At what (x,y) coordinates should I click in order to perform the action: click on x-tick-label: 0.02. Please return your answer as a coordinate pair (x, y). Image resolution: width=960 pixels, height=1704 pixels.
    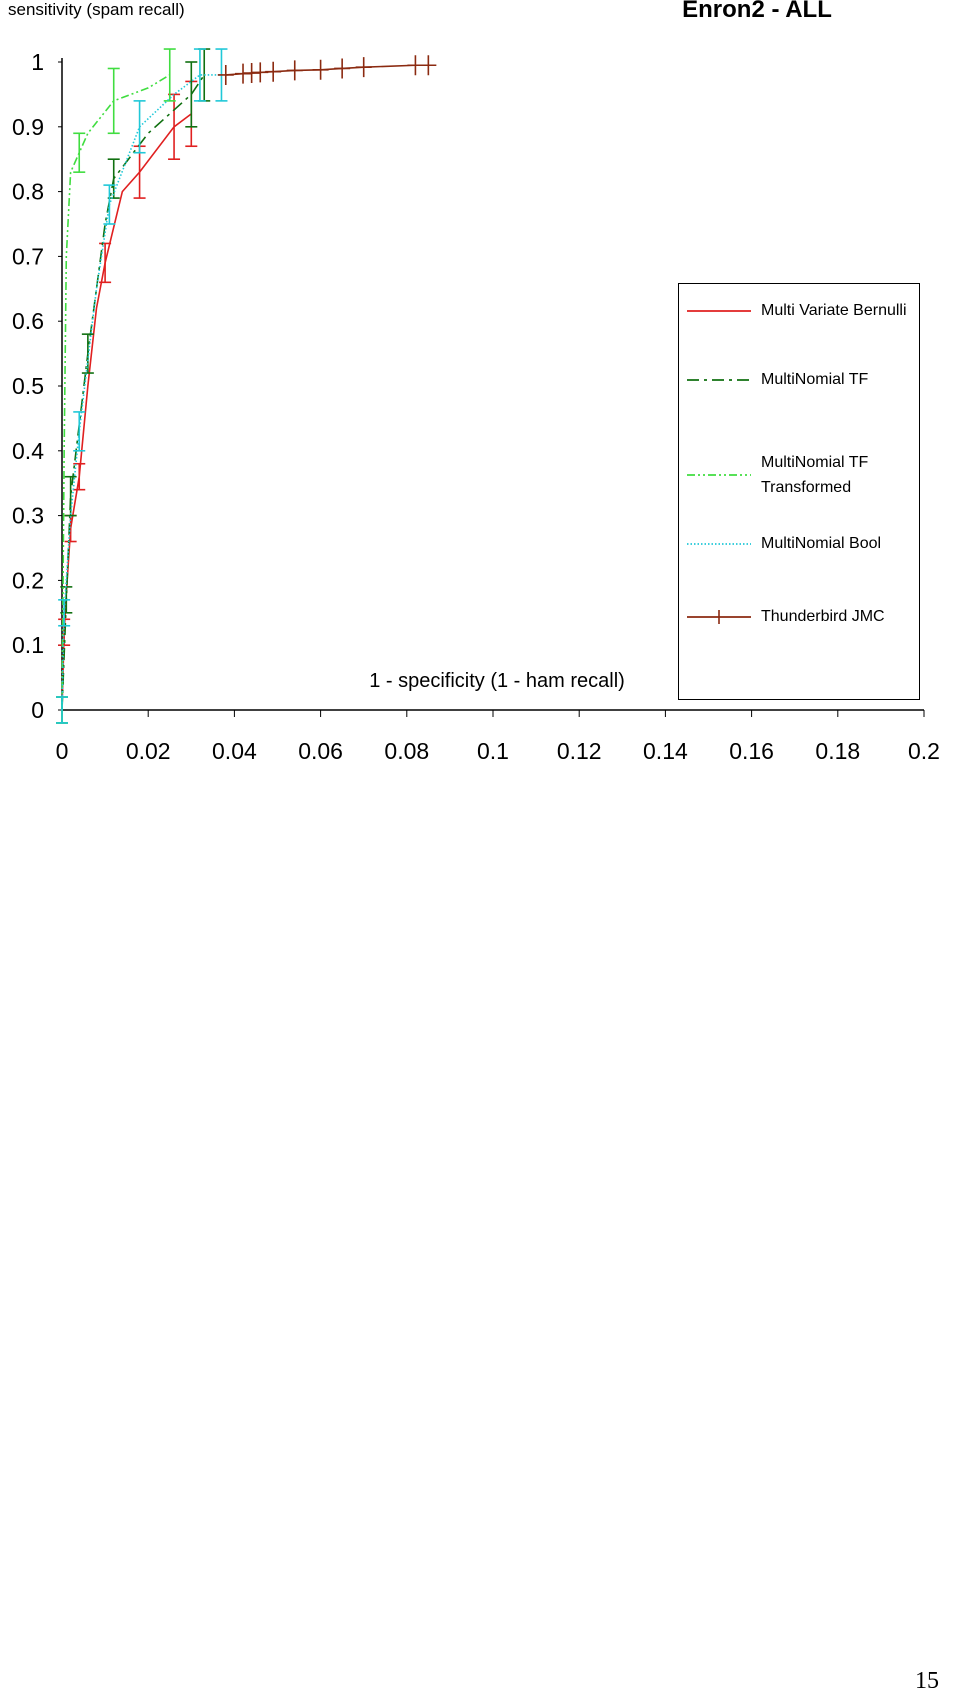
    Looking at the image, I should click on (148, 751).